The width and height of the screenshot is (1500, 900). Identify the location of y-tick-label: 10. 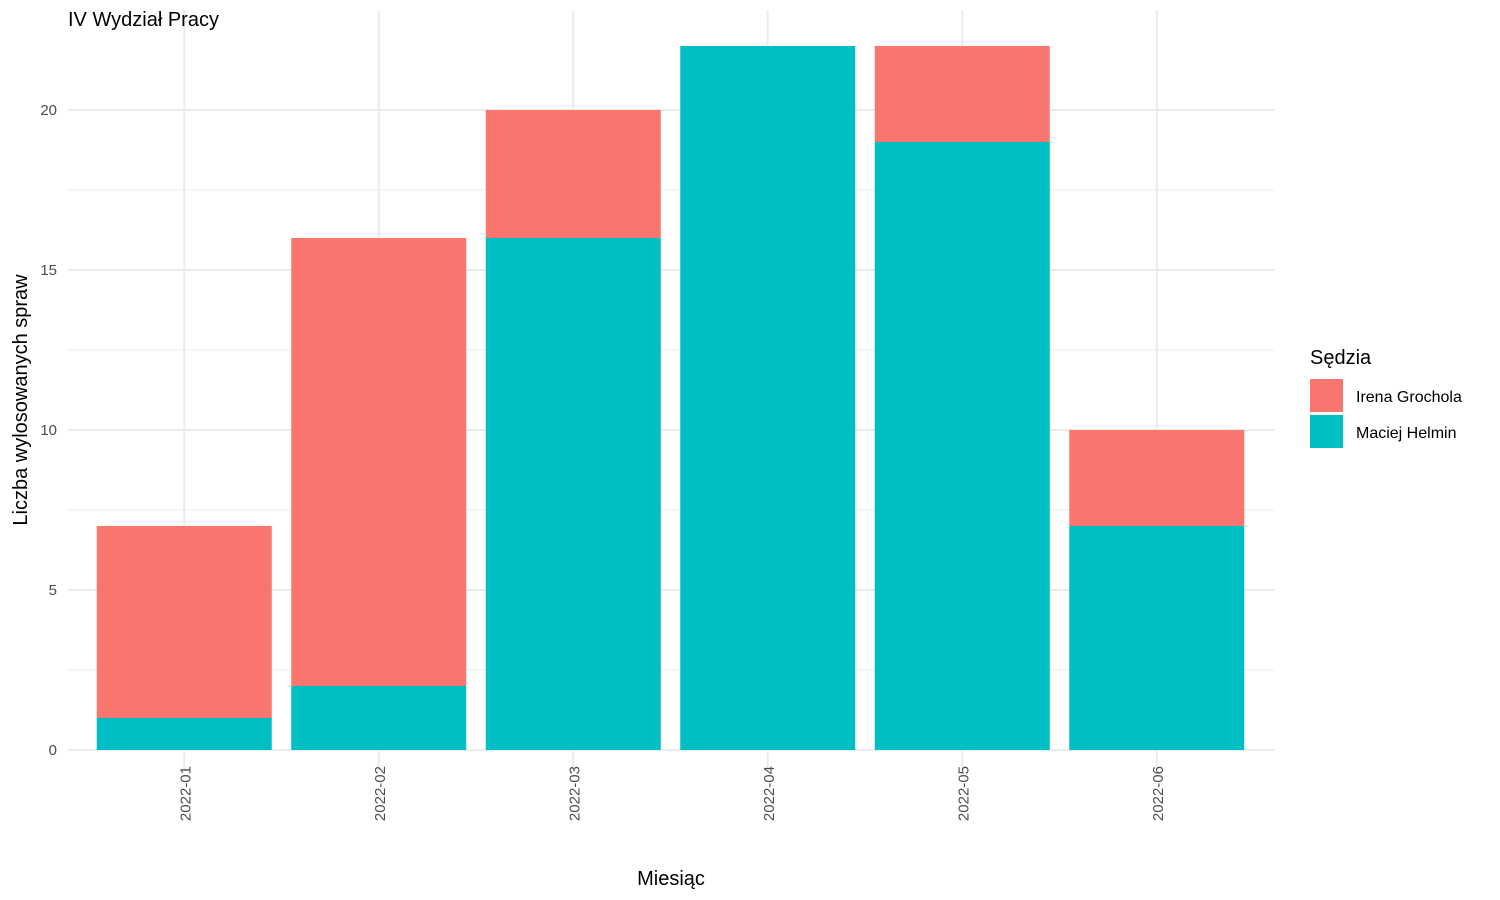
(48, 430).